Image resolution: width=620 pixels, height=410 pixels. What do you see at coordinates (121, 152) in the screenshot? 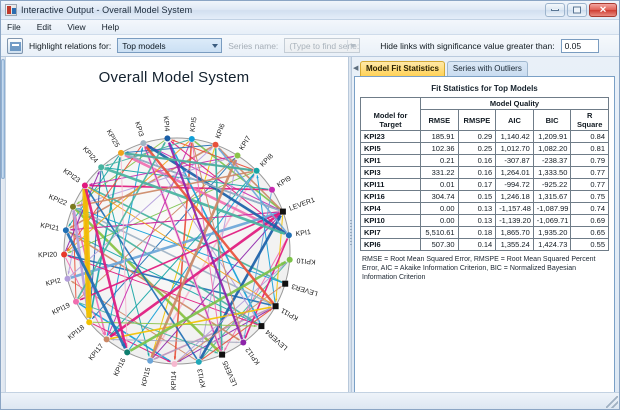
I see `network-node-kpi25` at bounding box center [121, 152].